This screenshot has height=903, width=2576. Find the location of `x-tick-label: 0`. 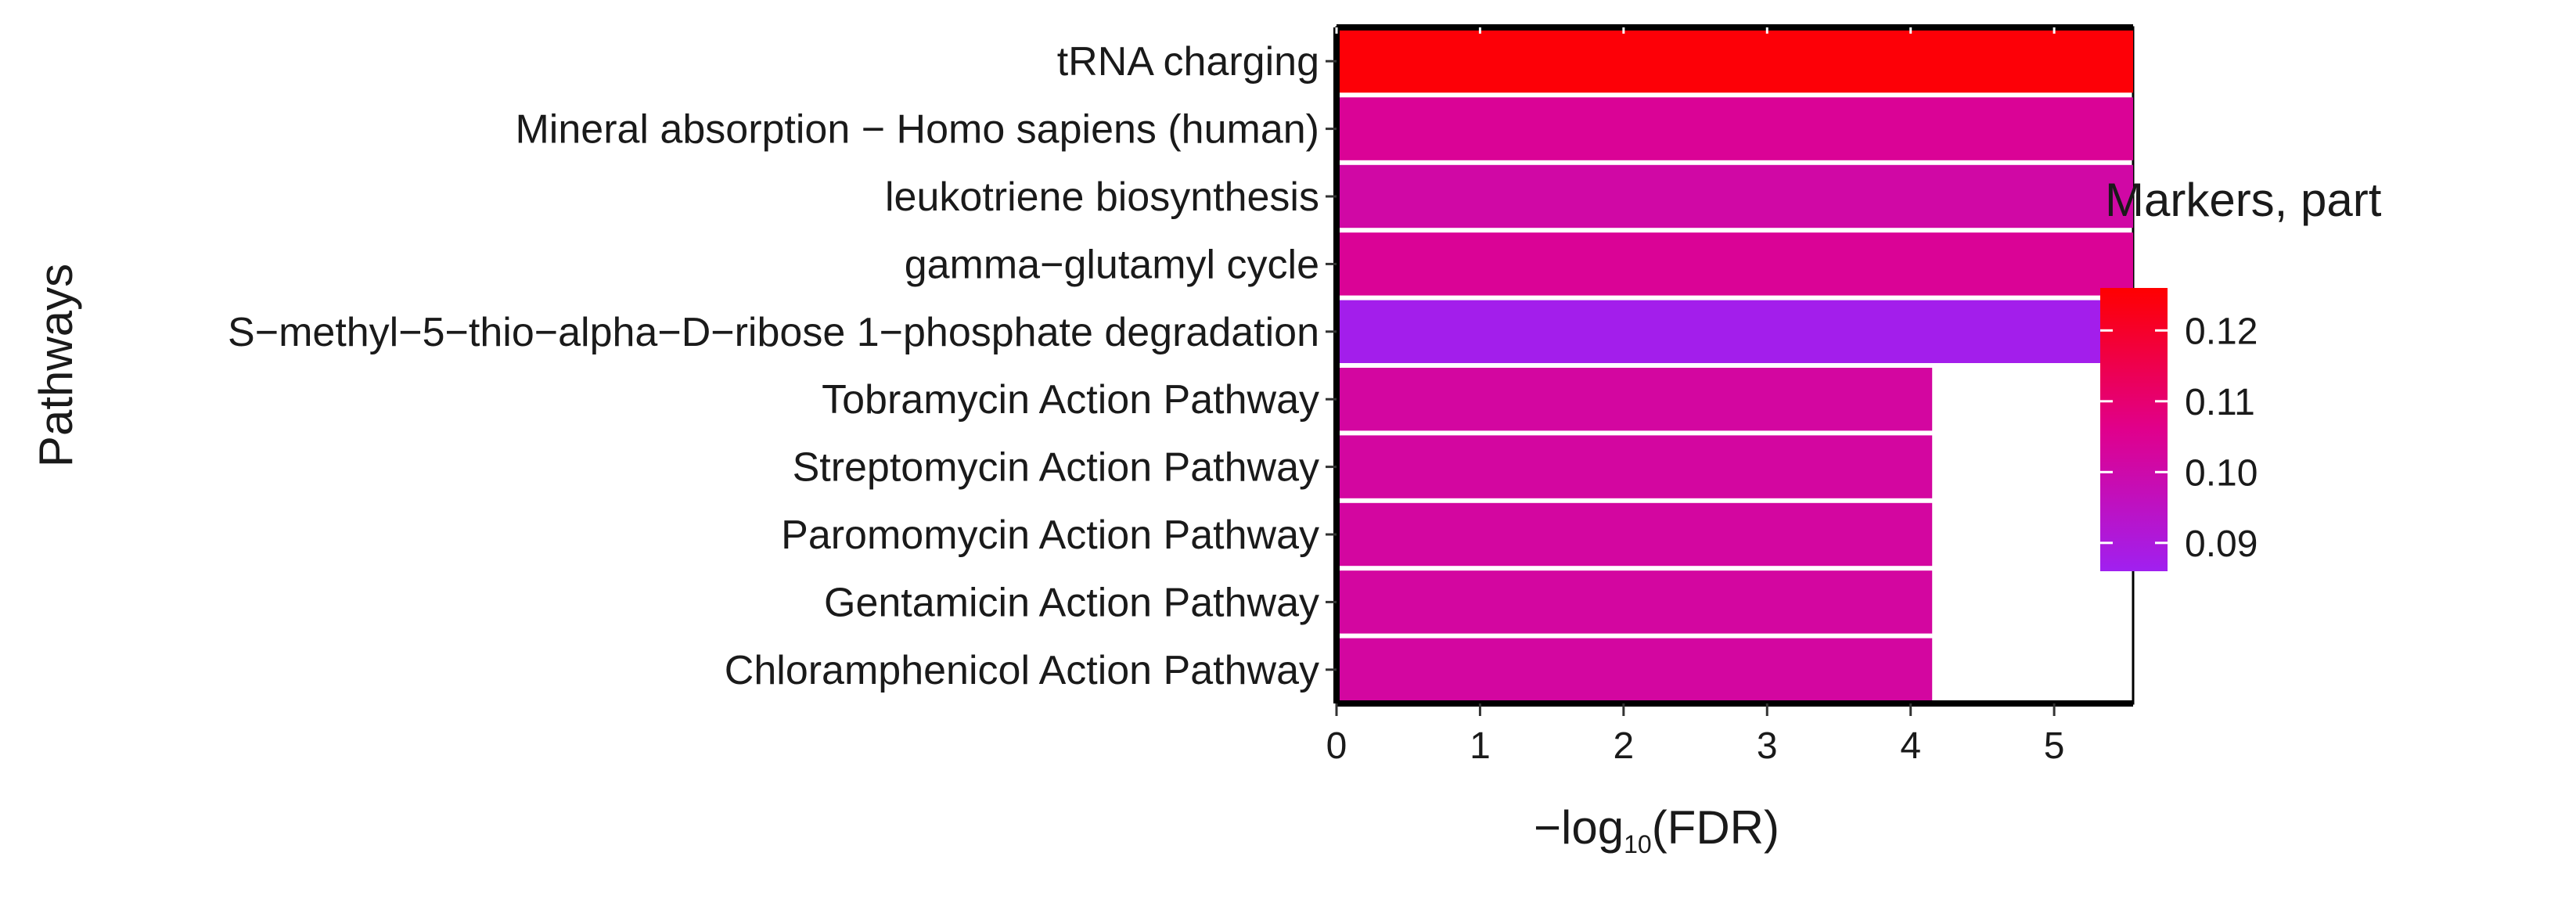

x-tick-label: 0 is located at coordinates (1336, 746).